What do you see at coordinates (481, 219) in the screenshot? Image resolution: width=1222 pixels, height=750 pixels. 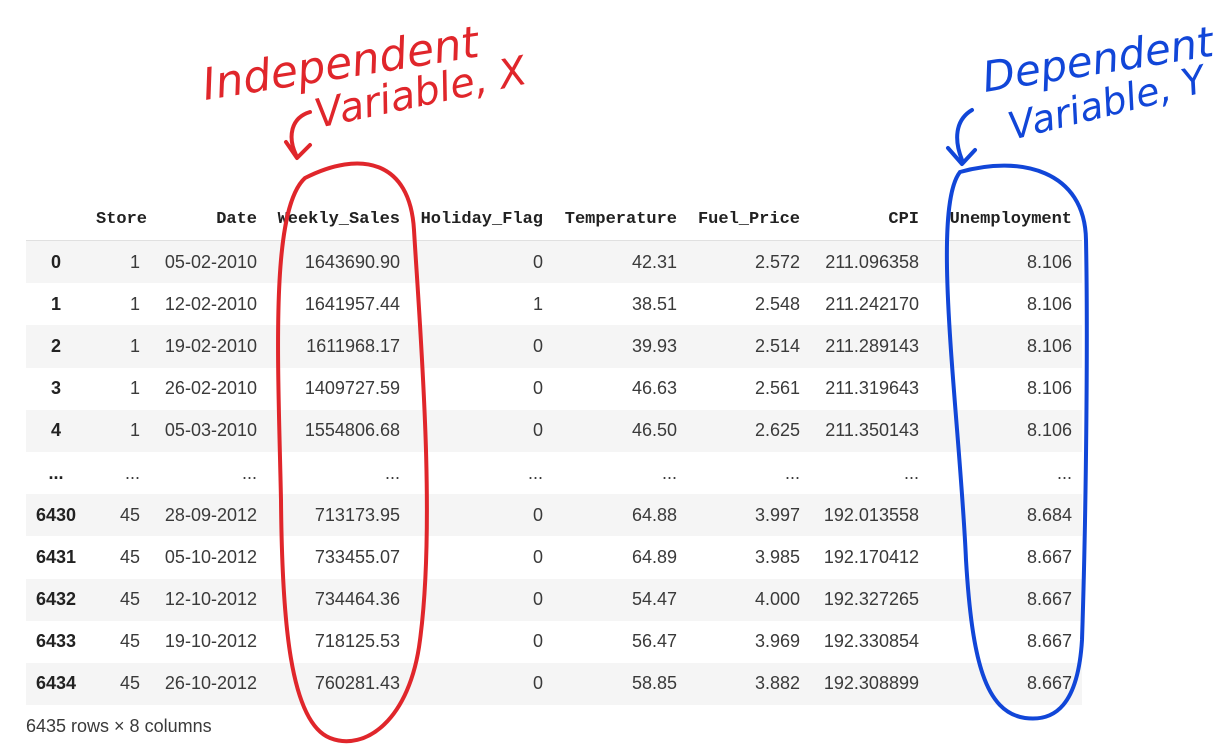 I see `column-header-holiday-flag: Holiday_Flag` at bounding box center [481, 219].